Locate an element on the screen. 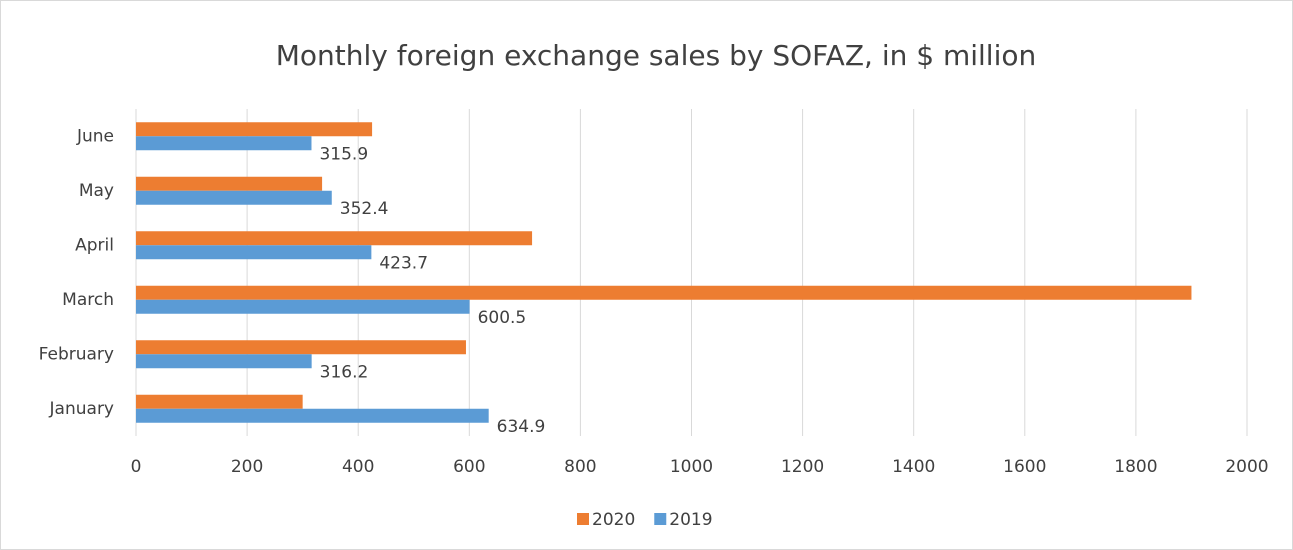 This screenshot has height=550, width=1293. x-tick-label: 1600 is located at coordinates (1024, 467).